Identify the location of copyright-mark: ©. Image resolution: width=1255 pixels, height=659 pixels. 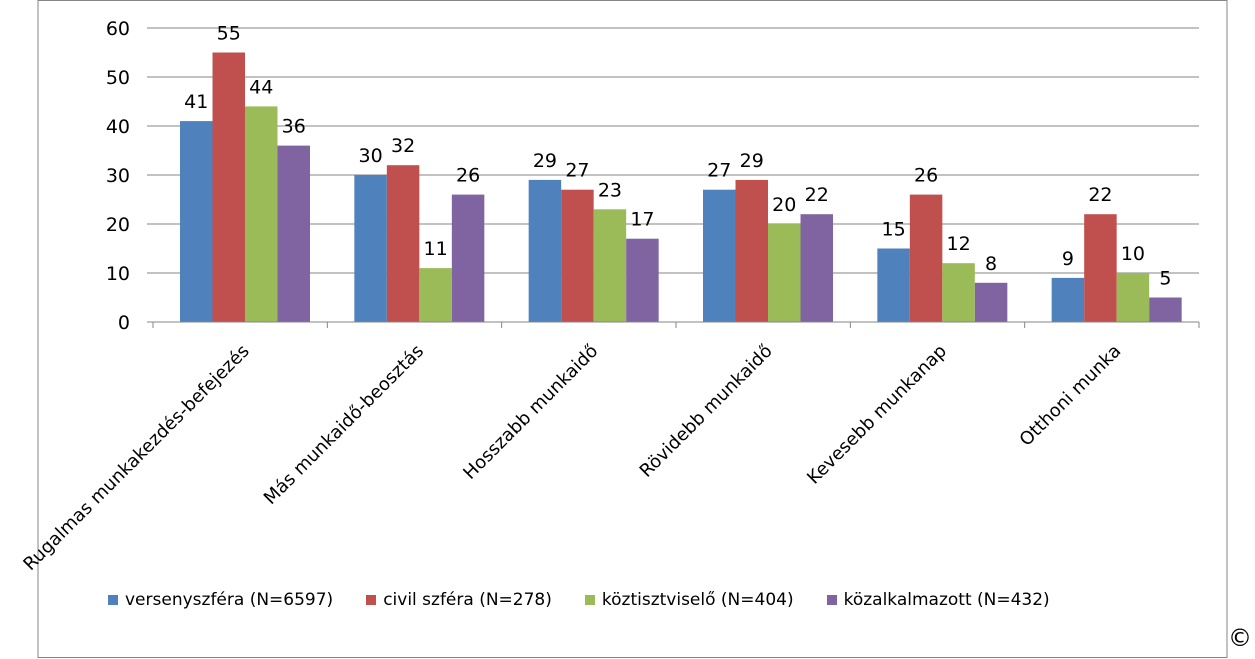
(1240, 638).